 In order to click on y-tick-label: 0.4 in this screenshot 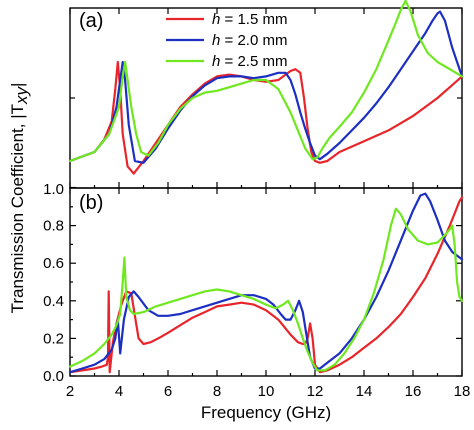, I will do `click(53, 301)`.